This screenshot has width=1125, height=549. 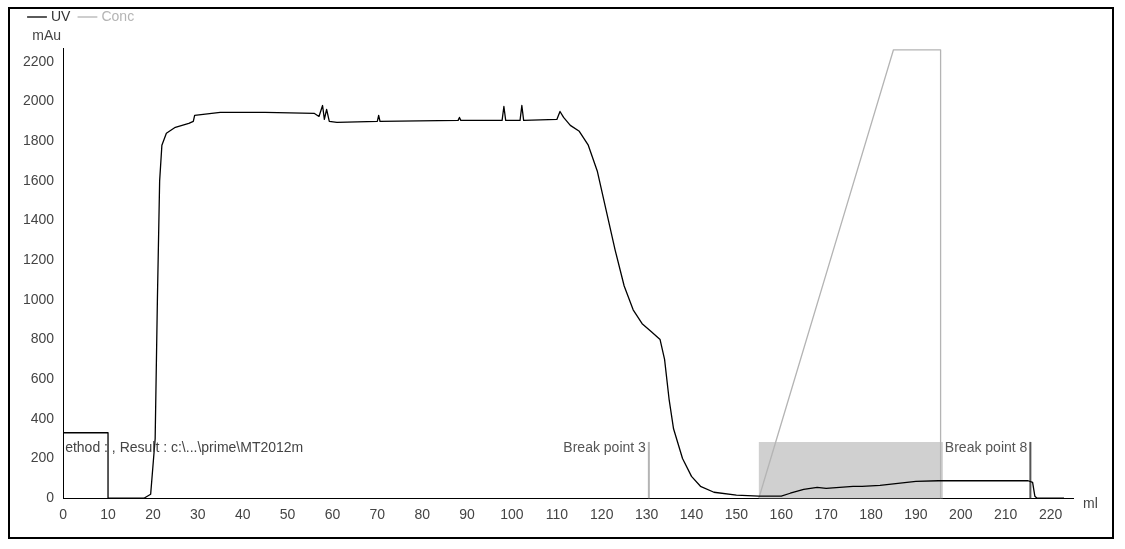 What do you see at coordinates (38, 298) in the screenshot?
I see `y-tick-label: 1000` at bounding box center [38, 298].